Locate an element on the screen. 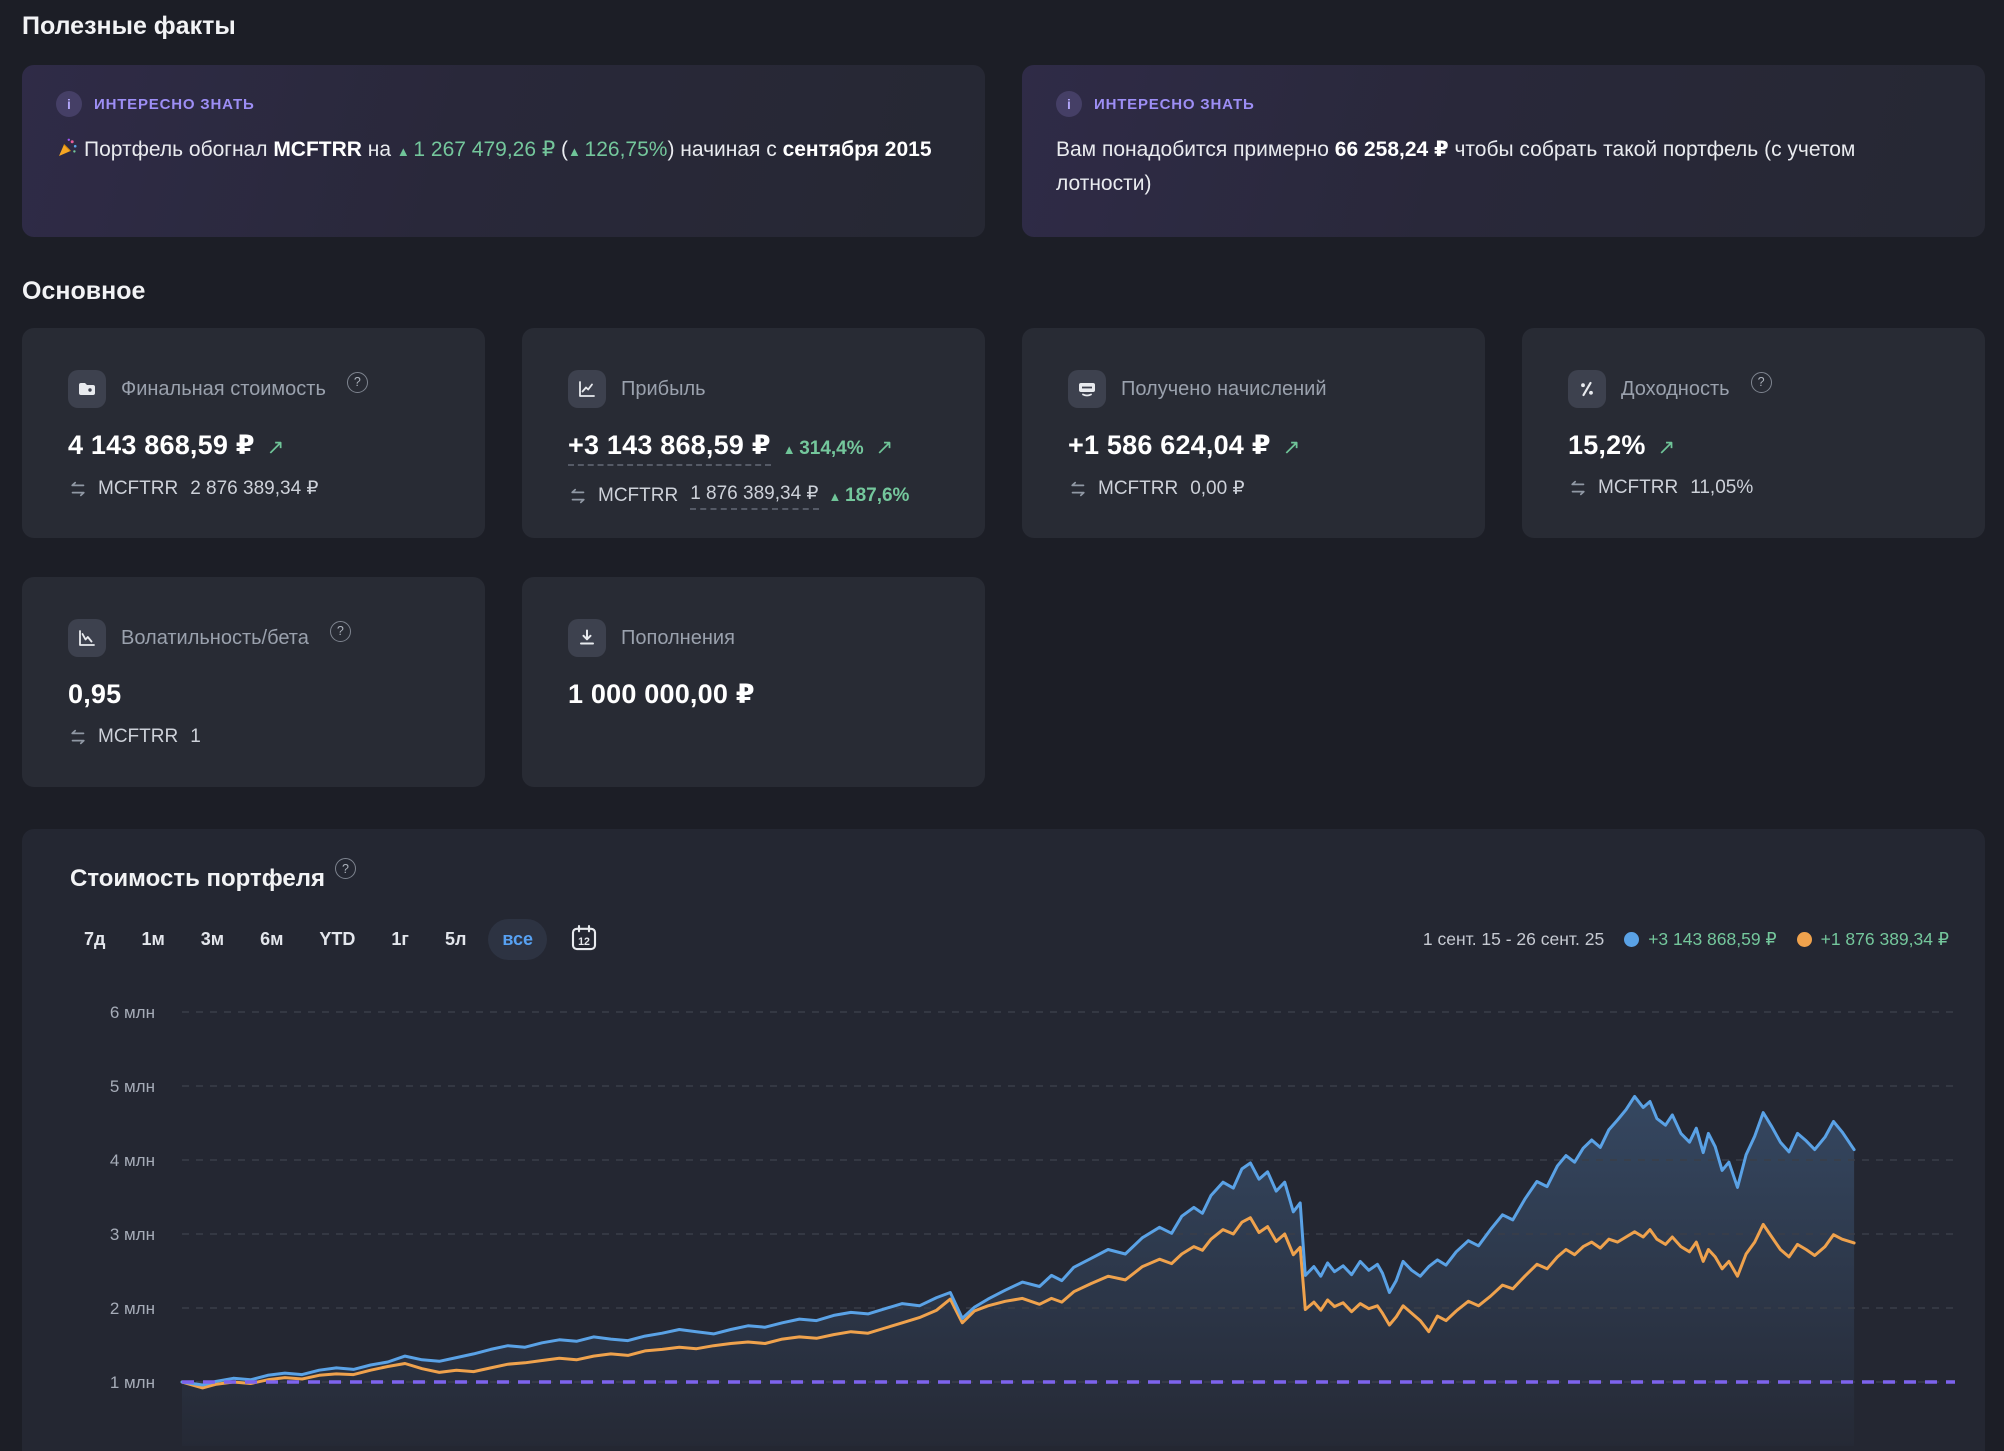 Image resolution: width=2004 pixels, height=1451 pixels. range-button-5л: 5л is located at coordinates (455, 939).